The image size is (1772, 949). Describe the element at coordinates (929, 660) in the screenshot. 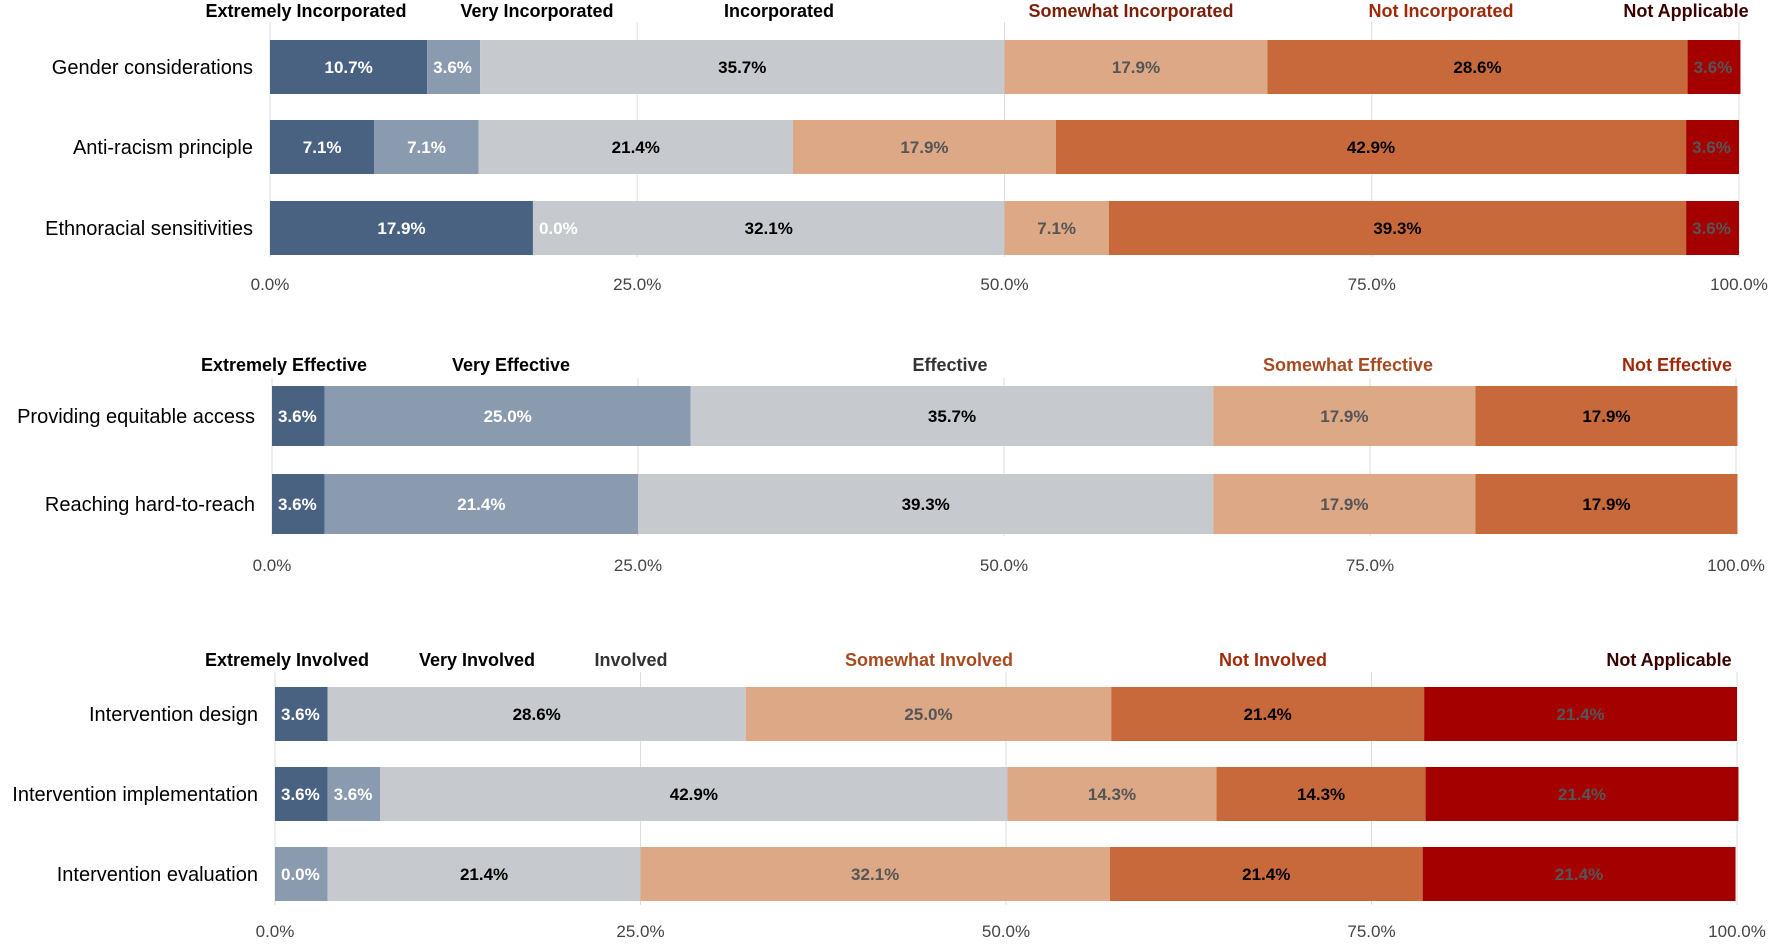

I see `series-header: Somewhat Involved` at that location.